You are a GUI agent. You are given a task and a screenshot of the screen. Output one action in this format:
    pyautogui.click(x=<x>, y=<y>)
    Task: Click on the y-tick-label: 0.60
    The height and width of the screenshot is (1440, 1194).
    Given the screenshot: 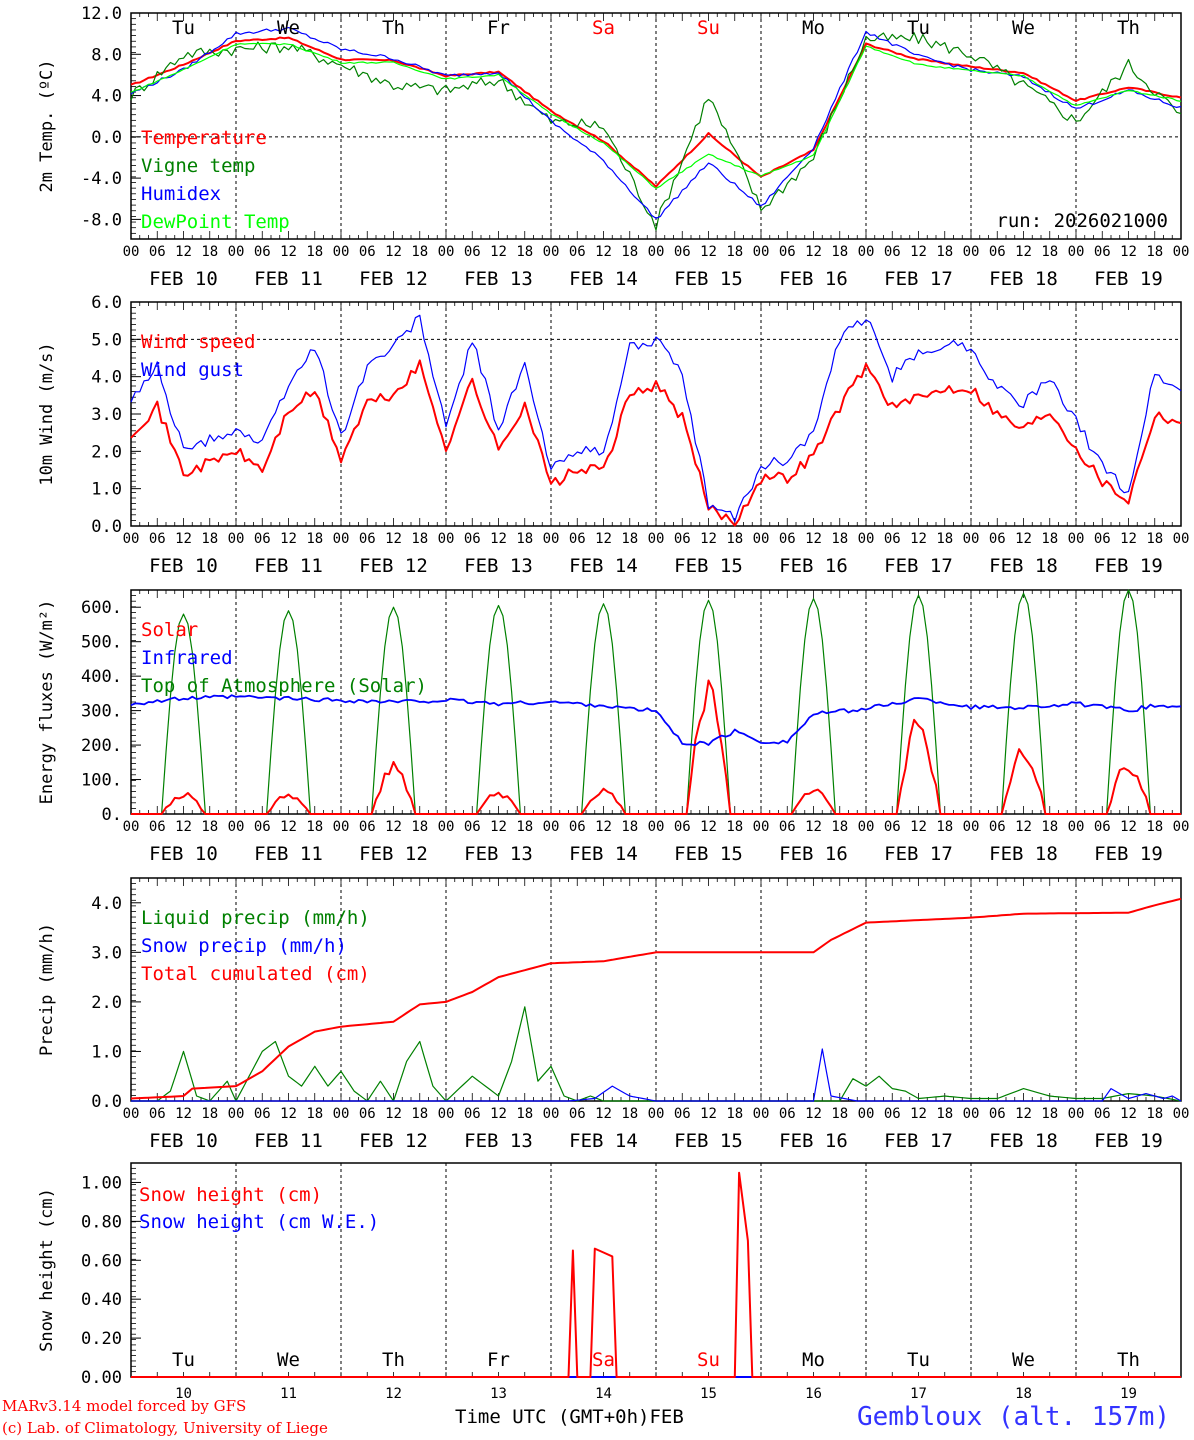 What is the action you would take?
    pyautogui.click(x=101, y=1261)
    